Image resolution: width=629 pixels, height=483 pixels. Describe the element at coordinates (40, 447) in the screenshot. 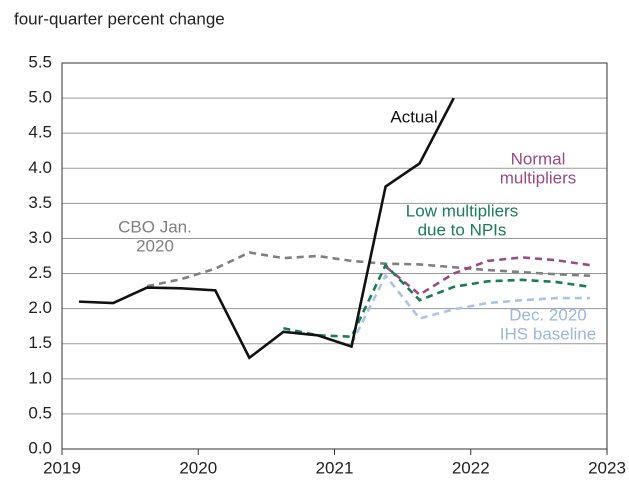

I see `y-tick-label: 0.0` at that location.